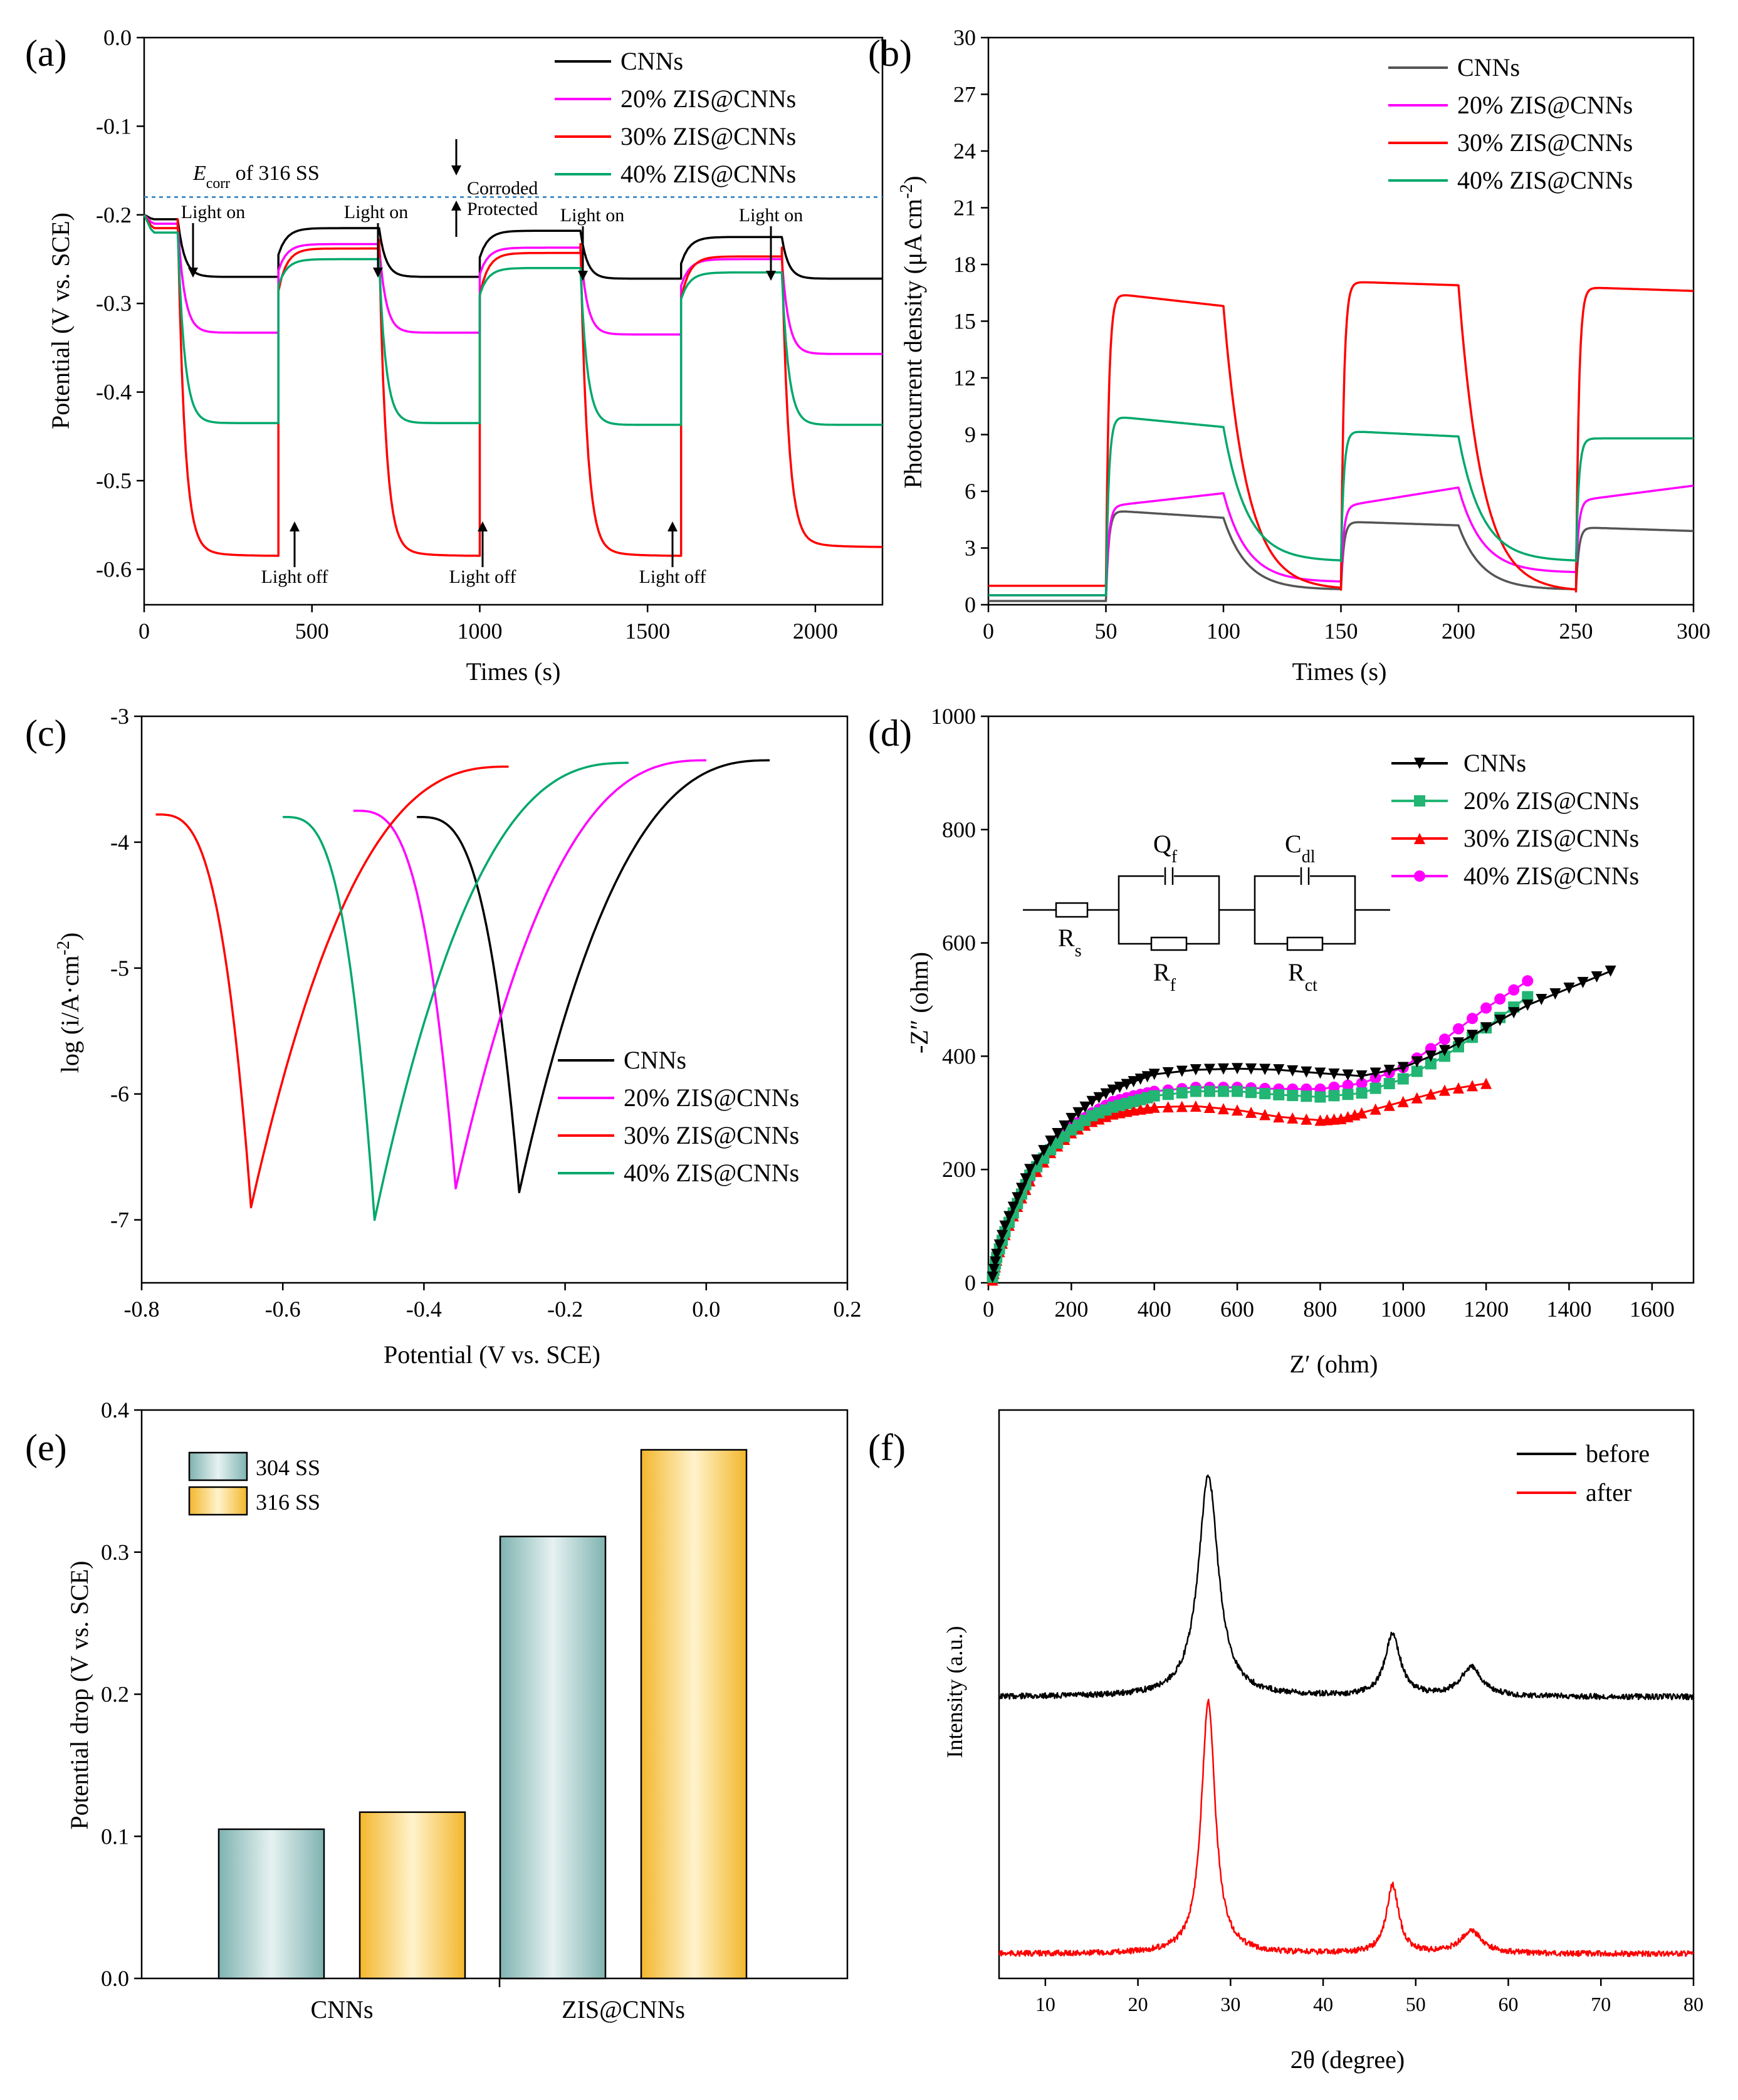 The image size is (1738, 2100). Describe the element at coordinates (623, 2009) in the screenshot. I see `x-category-label: ZIS@CNNs` at that location.